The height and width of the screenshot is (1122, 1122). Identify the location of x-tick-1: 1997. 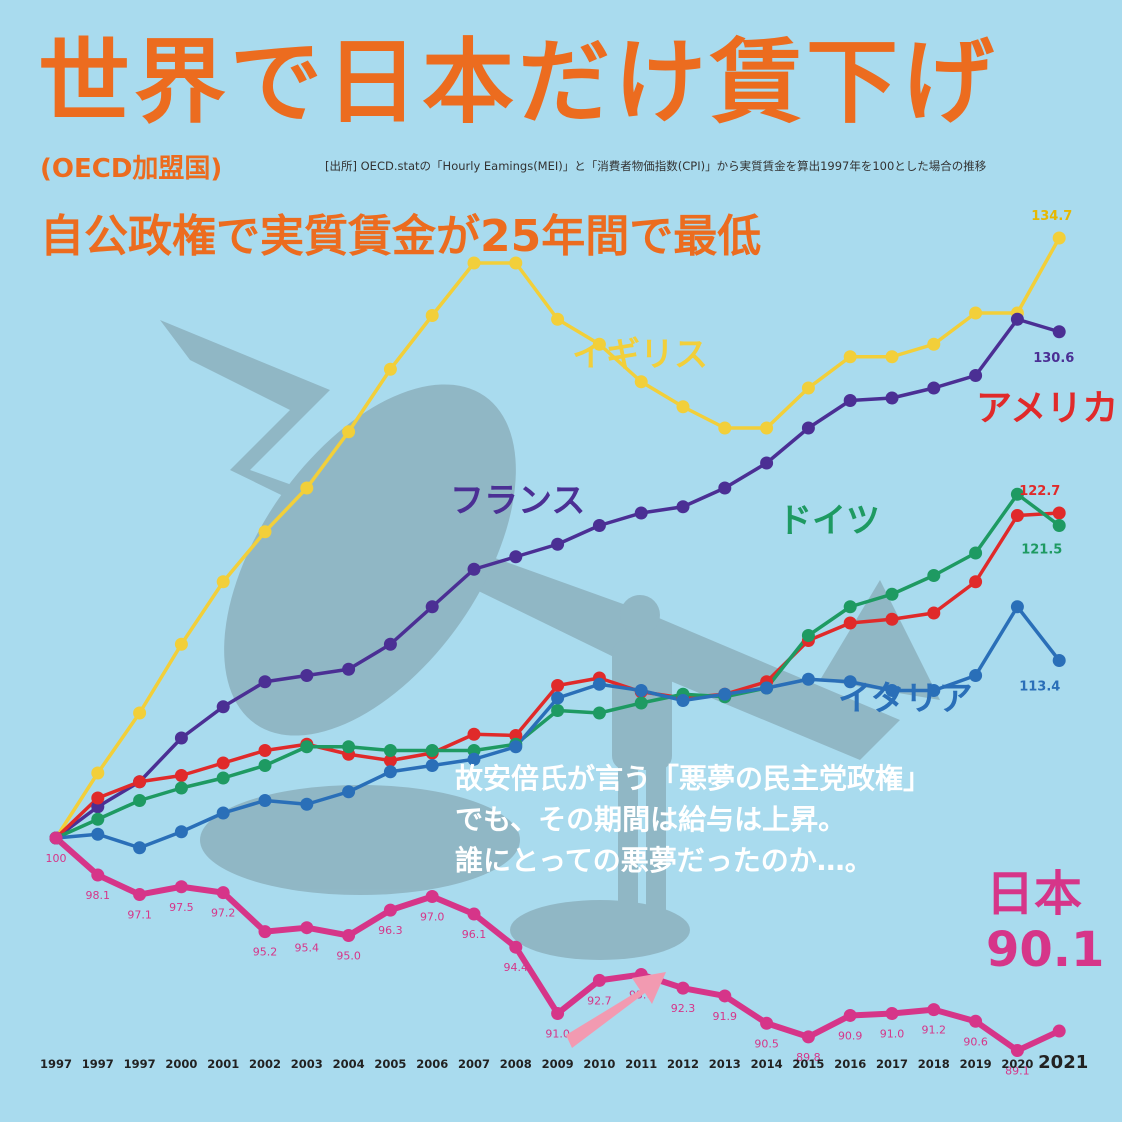
(98, 1064).